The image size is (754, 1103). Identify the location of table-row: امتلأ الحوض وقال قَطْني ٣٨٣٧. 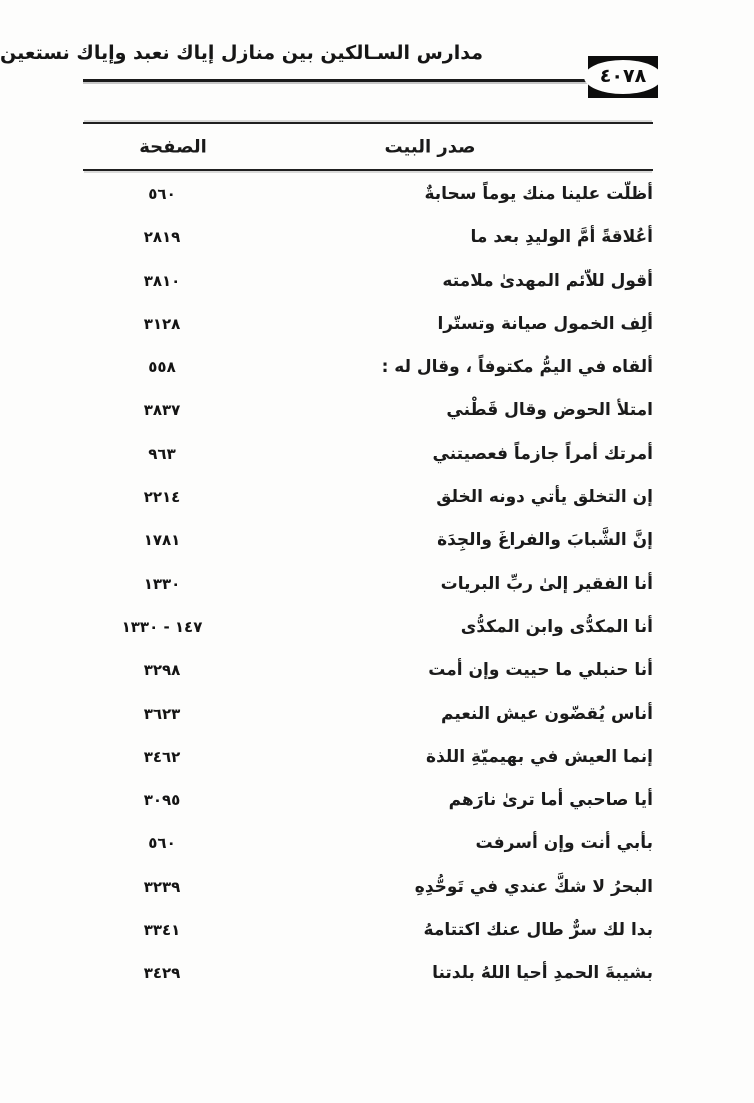
(368, 410).